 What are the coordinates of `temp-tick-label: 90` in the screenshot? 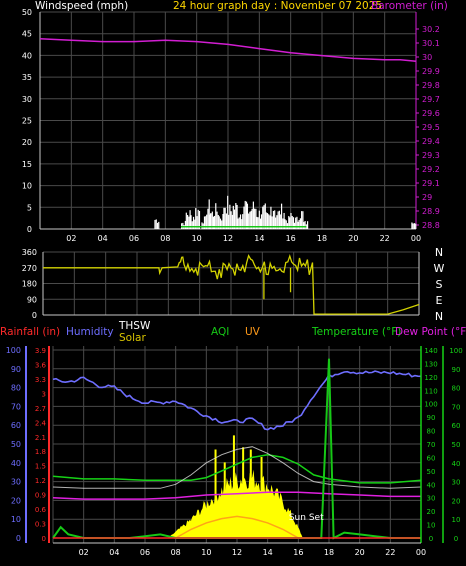 It's located at (431, 418).